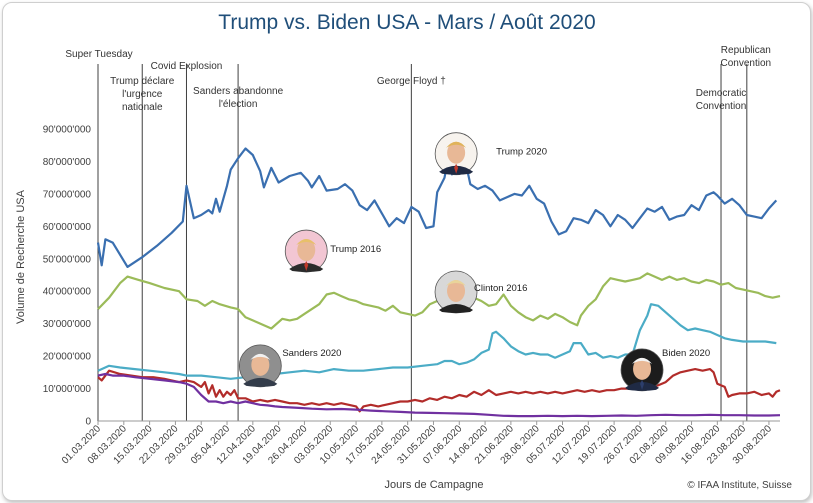 The image size is (813, 503). Describe the element at coordinates (433, 485) in the screenshot. I see `x-axis-label: Jours de Campagne` at that location.